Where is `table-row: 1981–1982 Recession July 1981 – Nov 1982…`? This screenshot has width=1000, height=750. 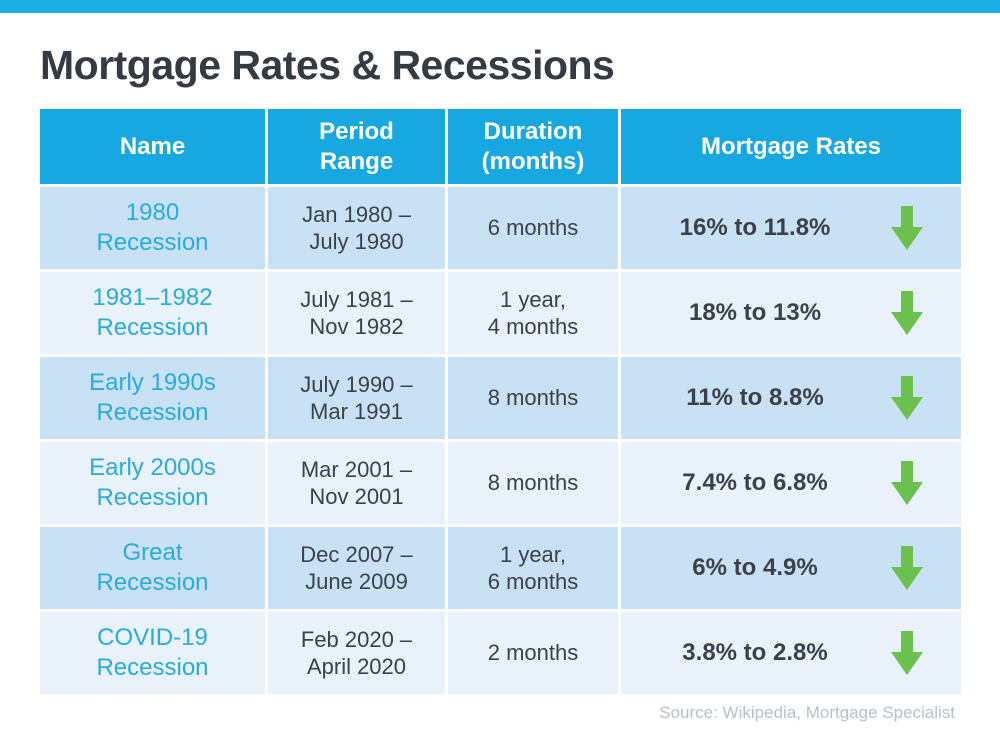
table-row: 1981–1982 Recession July 1981 – Nov 1982… is located at coordinates (500, 313).